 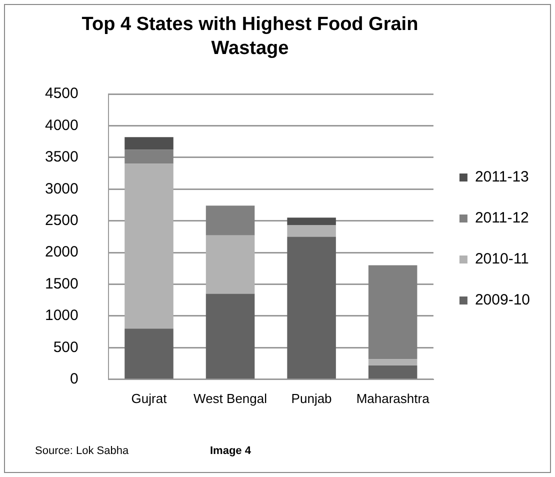 I want to click on legend-label: 2010-11, so click(x=501, y=259).